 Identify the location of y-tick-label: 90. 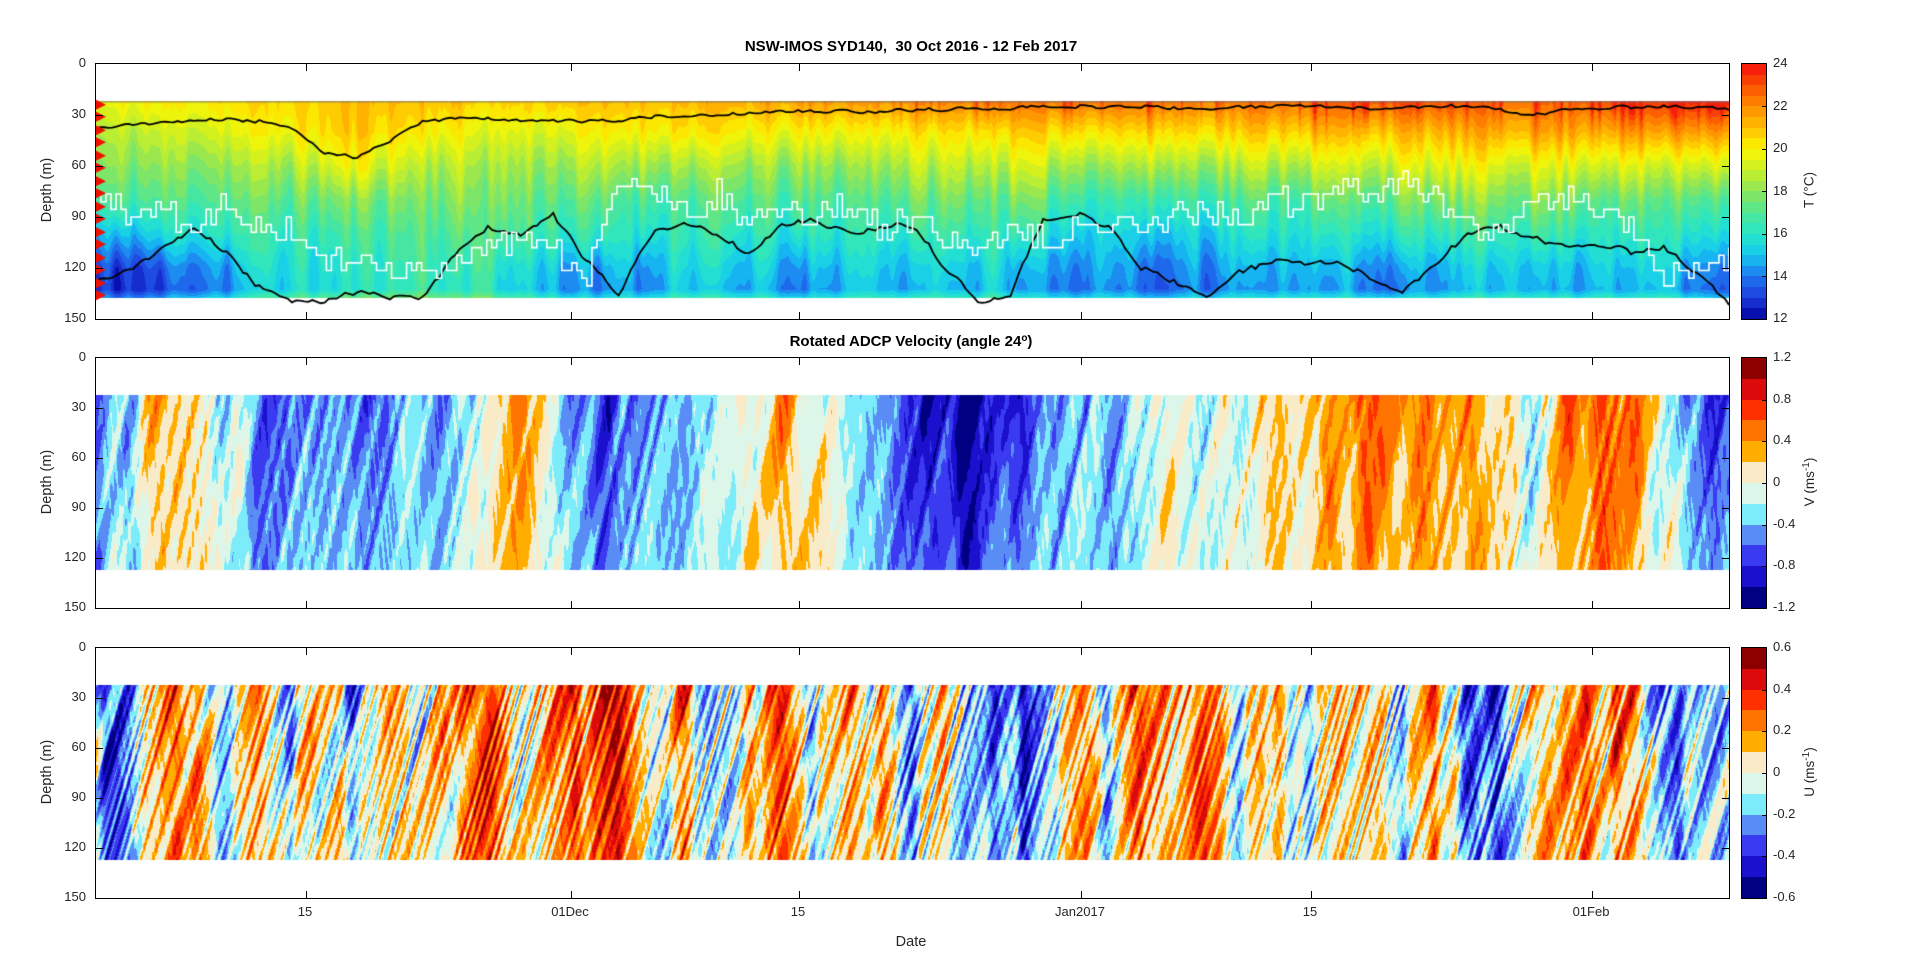
(78, 506).